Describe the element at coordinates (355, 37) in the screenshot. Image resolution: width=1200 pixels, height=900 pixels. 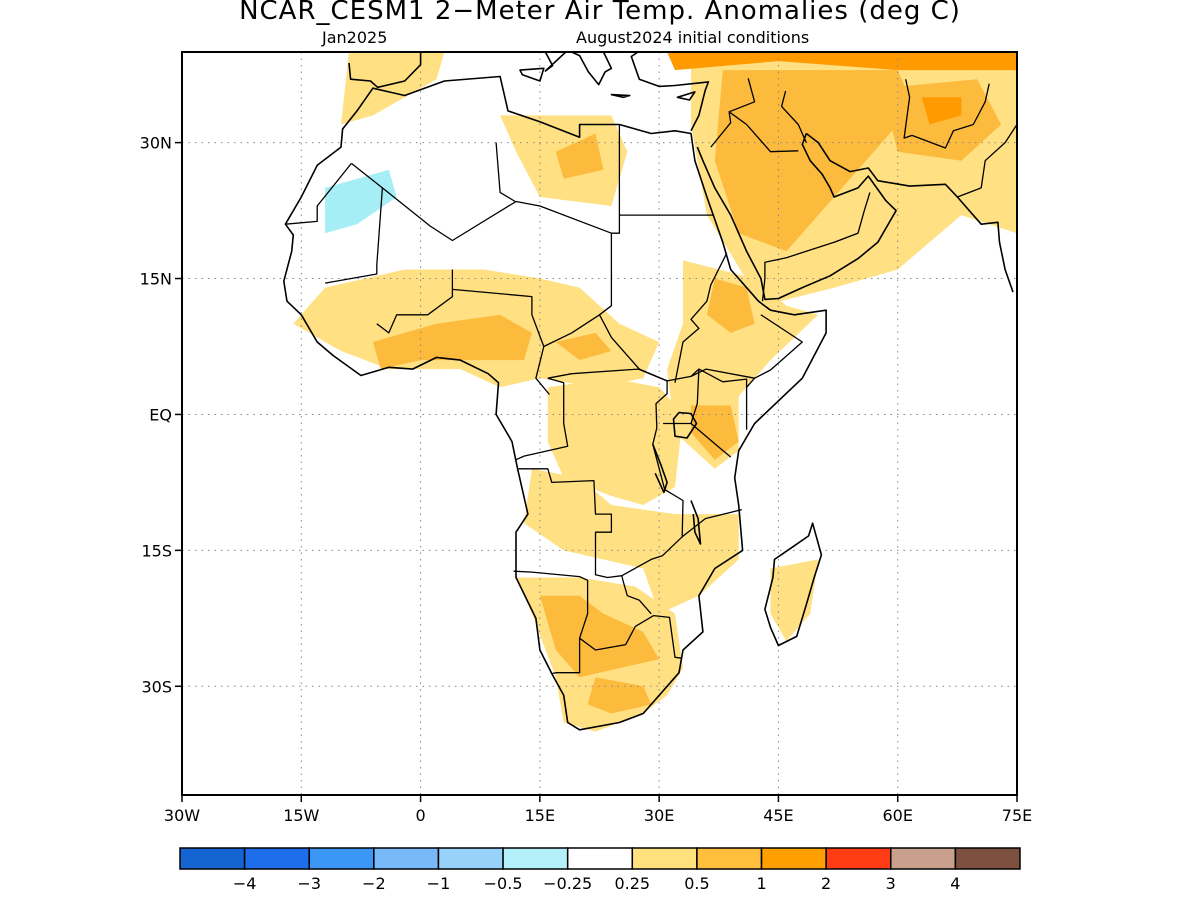
I see `valid-month-label: Jan2025` at that location.